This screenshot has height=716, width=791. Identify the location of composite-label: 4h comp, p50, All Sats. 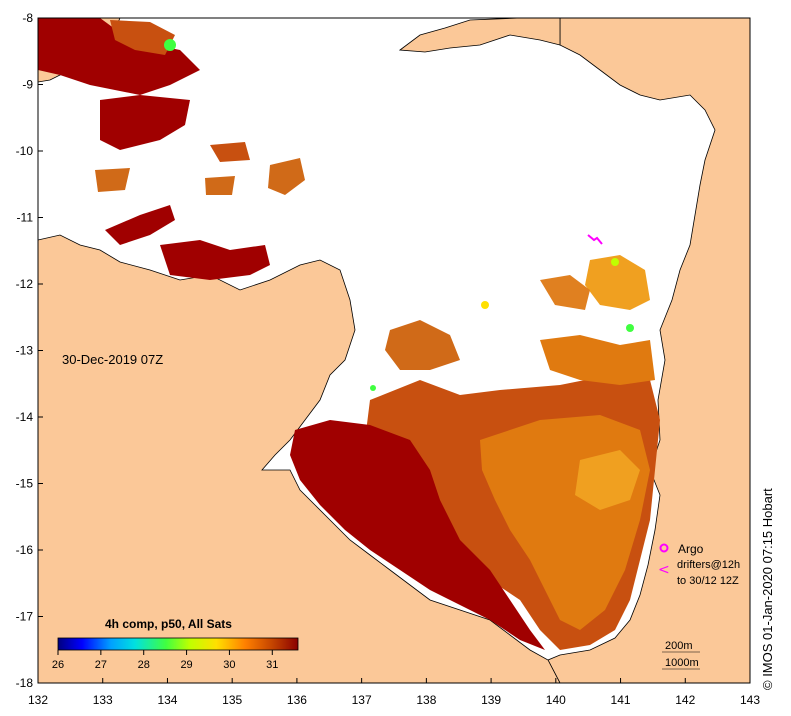
(168, 624).